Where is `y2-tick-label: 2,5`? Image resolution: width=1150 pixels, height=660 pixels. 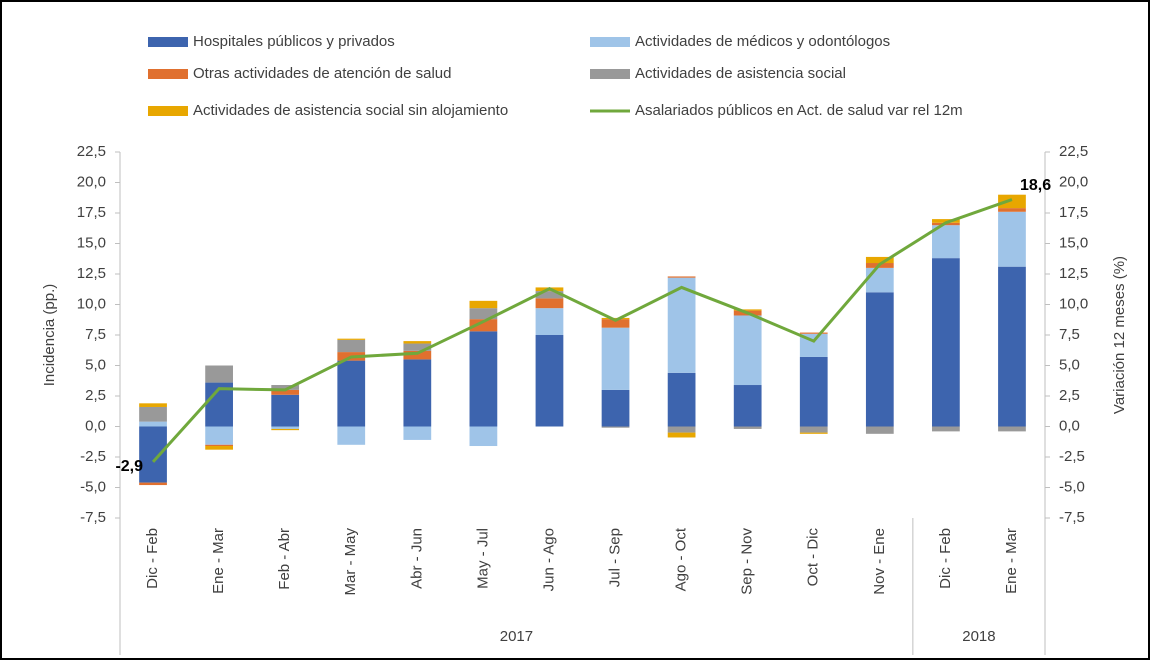 y2-tick-label: 2,5 is located at coordinates (1069, 395).